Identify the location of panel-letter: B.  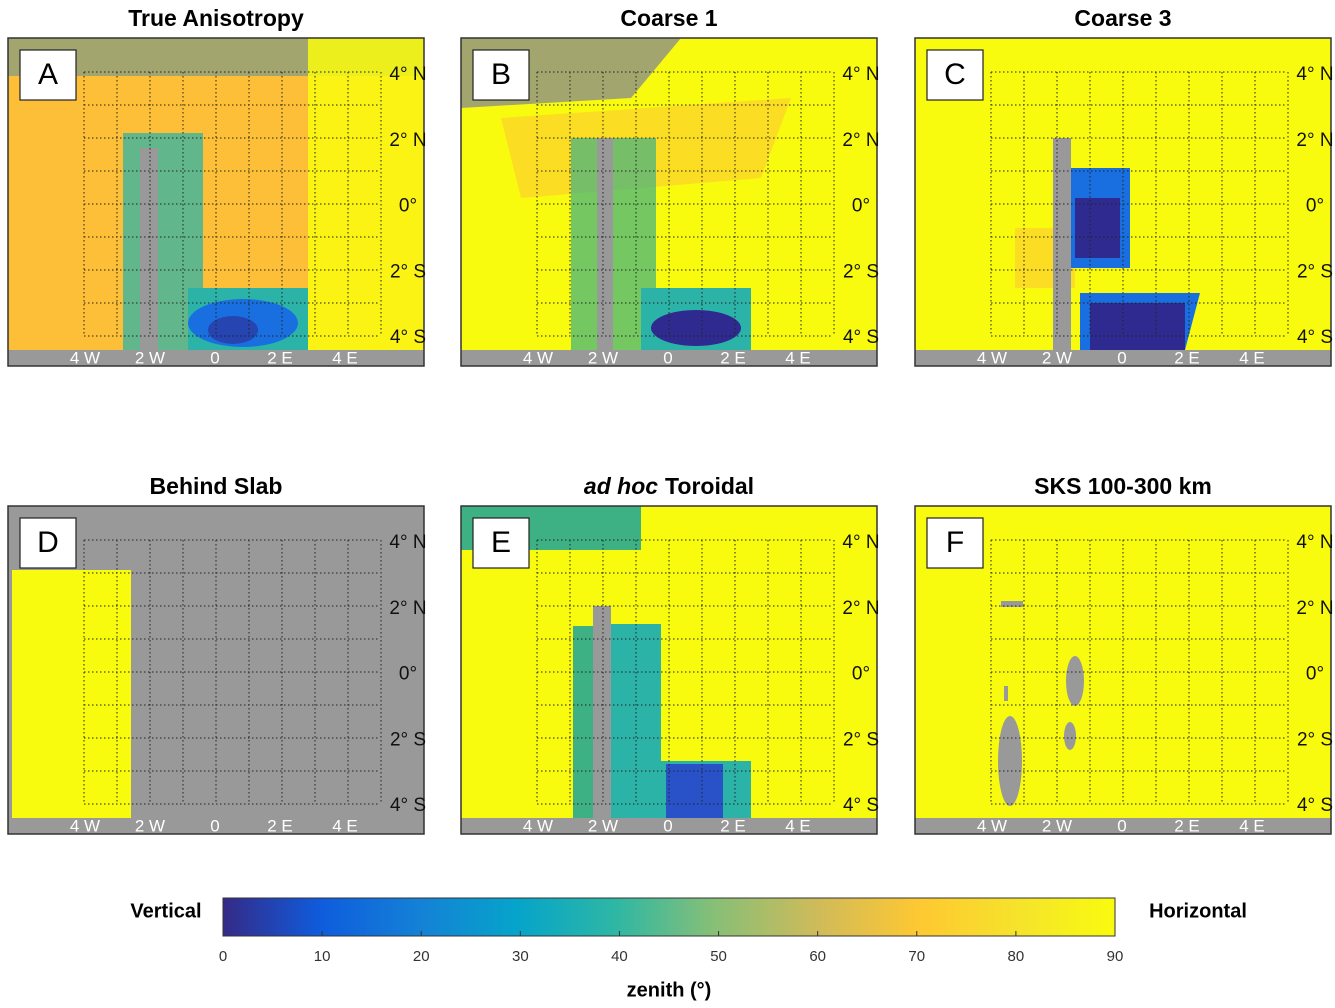
(501, 74).